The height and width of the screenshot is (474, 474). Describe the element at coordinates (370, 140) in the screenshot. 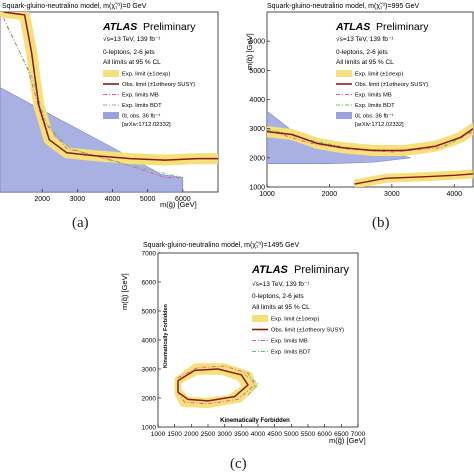

I see `b-obs-limit-line` at that location.